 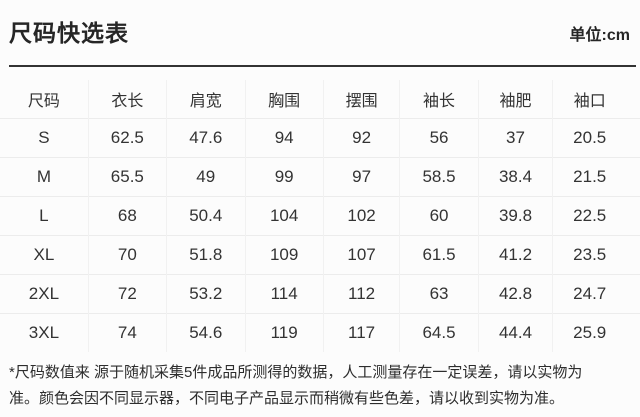 I want to click on measurement-cell: 114, so click(x=284, y=294).